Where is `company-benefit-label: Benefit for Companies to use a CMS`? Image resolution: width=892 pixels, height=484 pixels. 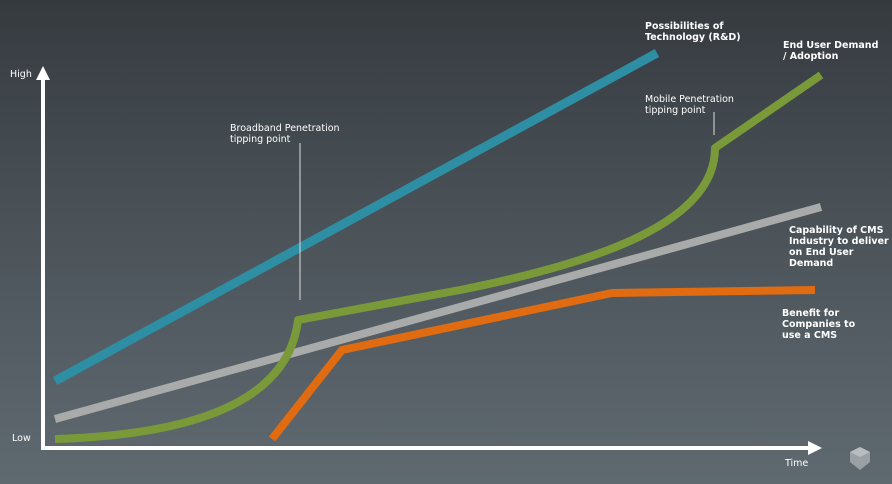
company-benefit-label: Benefit for Companies to use a CMS is located at coordinates (819, 324).